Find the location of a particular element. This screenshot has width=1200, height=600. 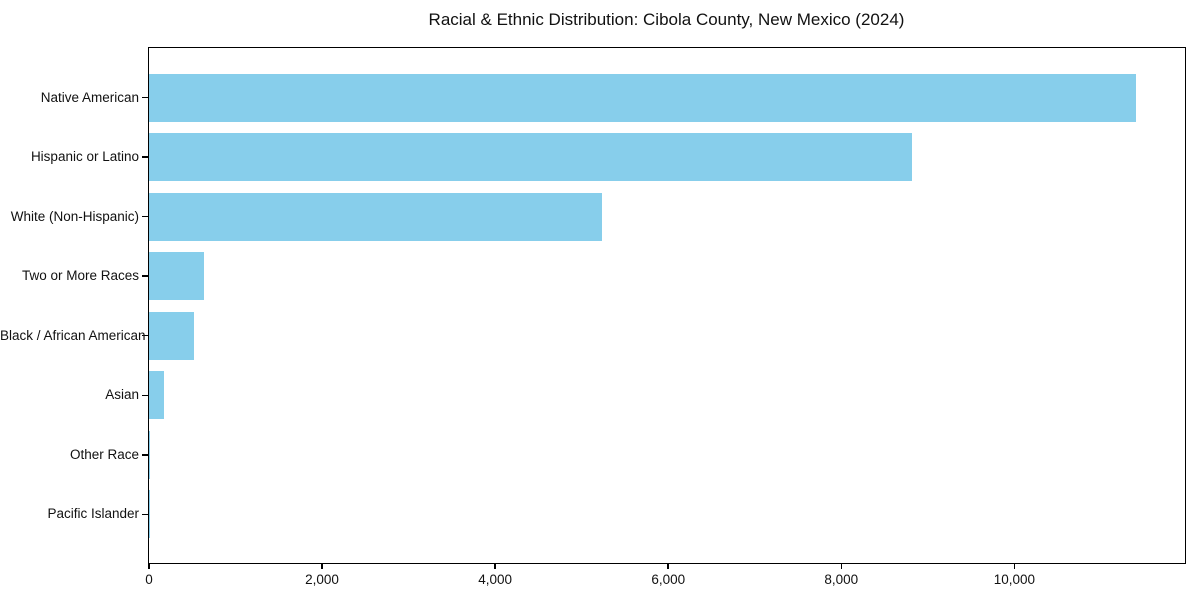

y-tick-label-other-race: Other Race is located at coordinates (104, 454).